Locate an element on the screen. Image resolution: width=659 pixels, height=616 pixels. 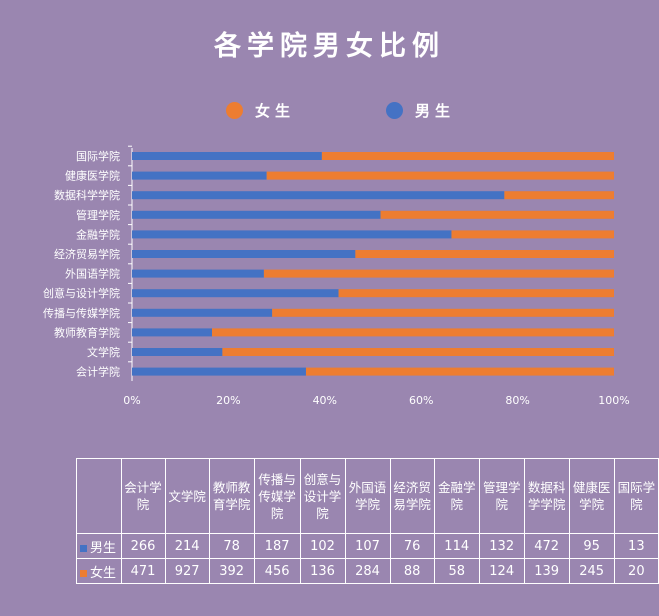
table-header-line: 健康医 is located at coordinates (591, 487).